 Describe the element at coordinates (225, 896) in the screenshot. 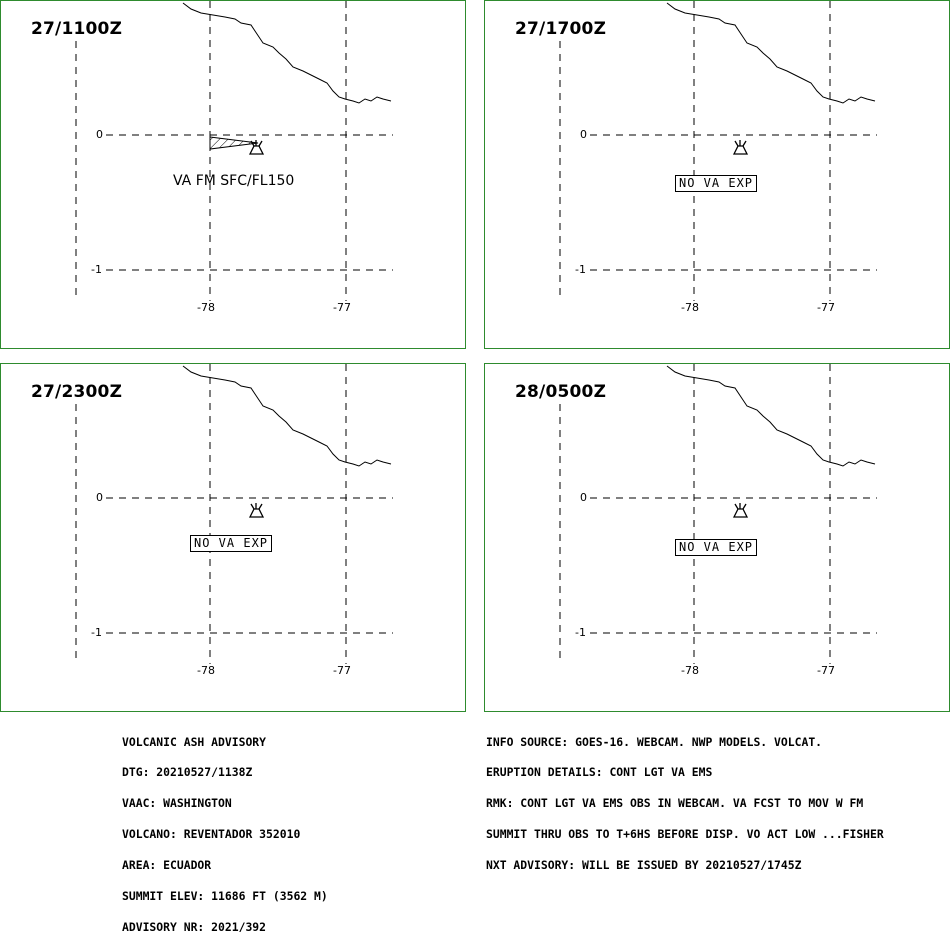

I see `advisory-summit-elev: SUMMIT ELEV: 11686 FT (3562 M)` at that location.